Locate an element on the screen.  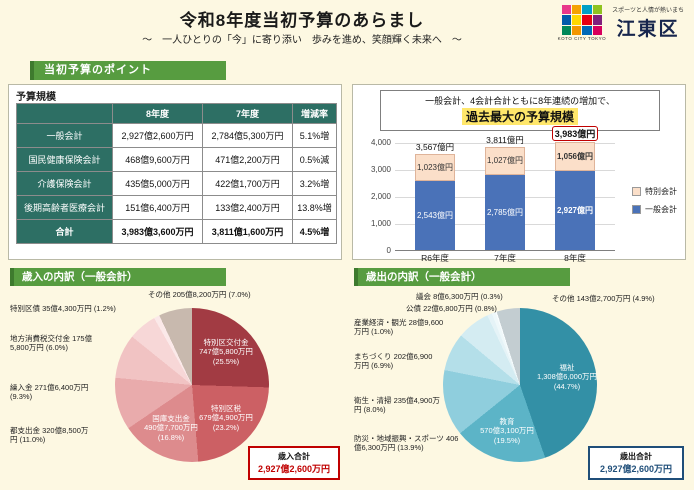
pie-label-part: 防災・地域振興・スポーツ is located at coordinates (399, 438).